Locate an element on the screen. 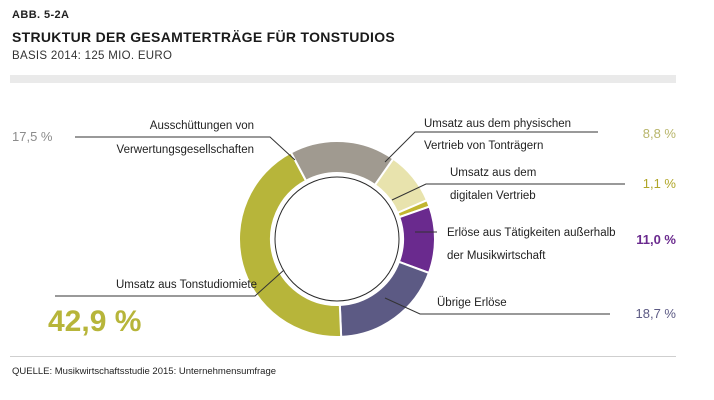  leader-line-tonstudiomiete is located at coordinates (170, 283).